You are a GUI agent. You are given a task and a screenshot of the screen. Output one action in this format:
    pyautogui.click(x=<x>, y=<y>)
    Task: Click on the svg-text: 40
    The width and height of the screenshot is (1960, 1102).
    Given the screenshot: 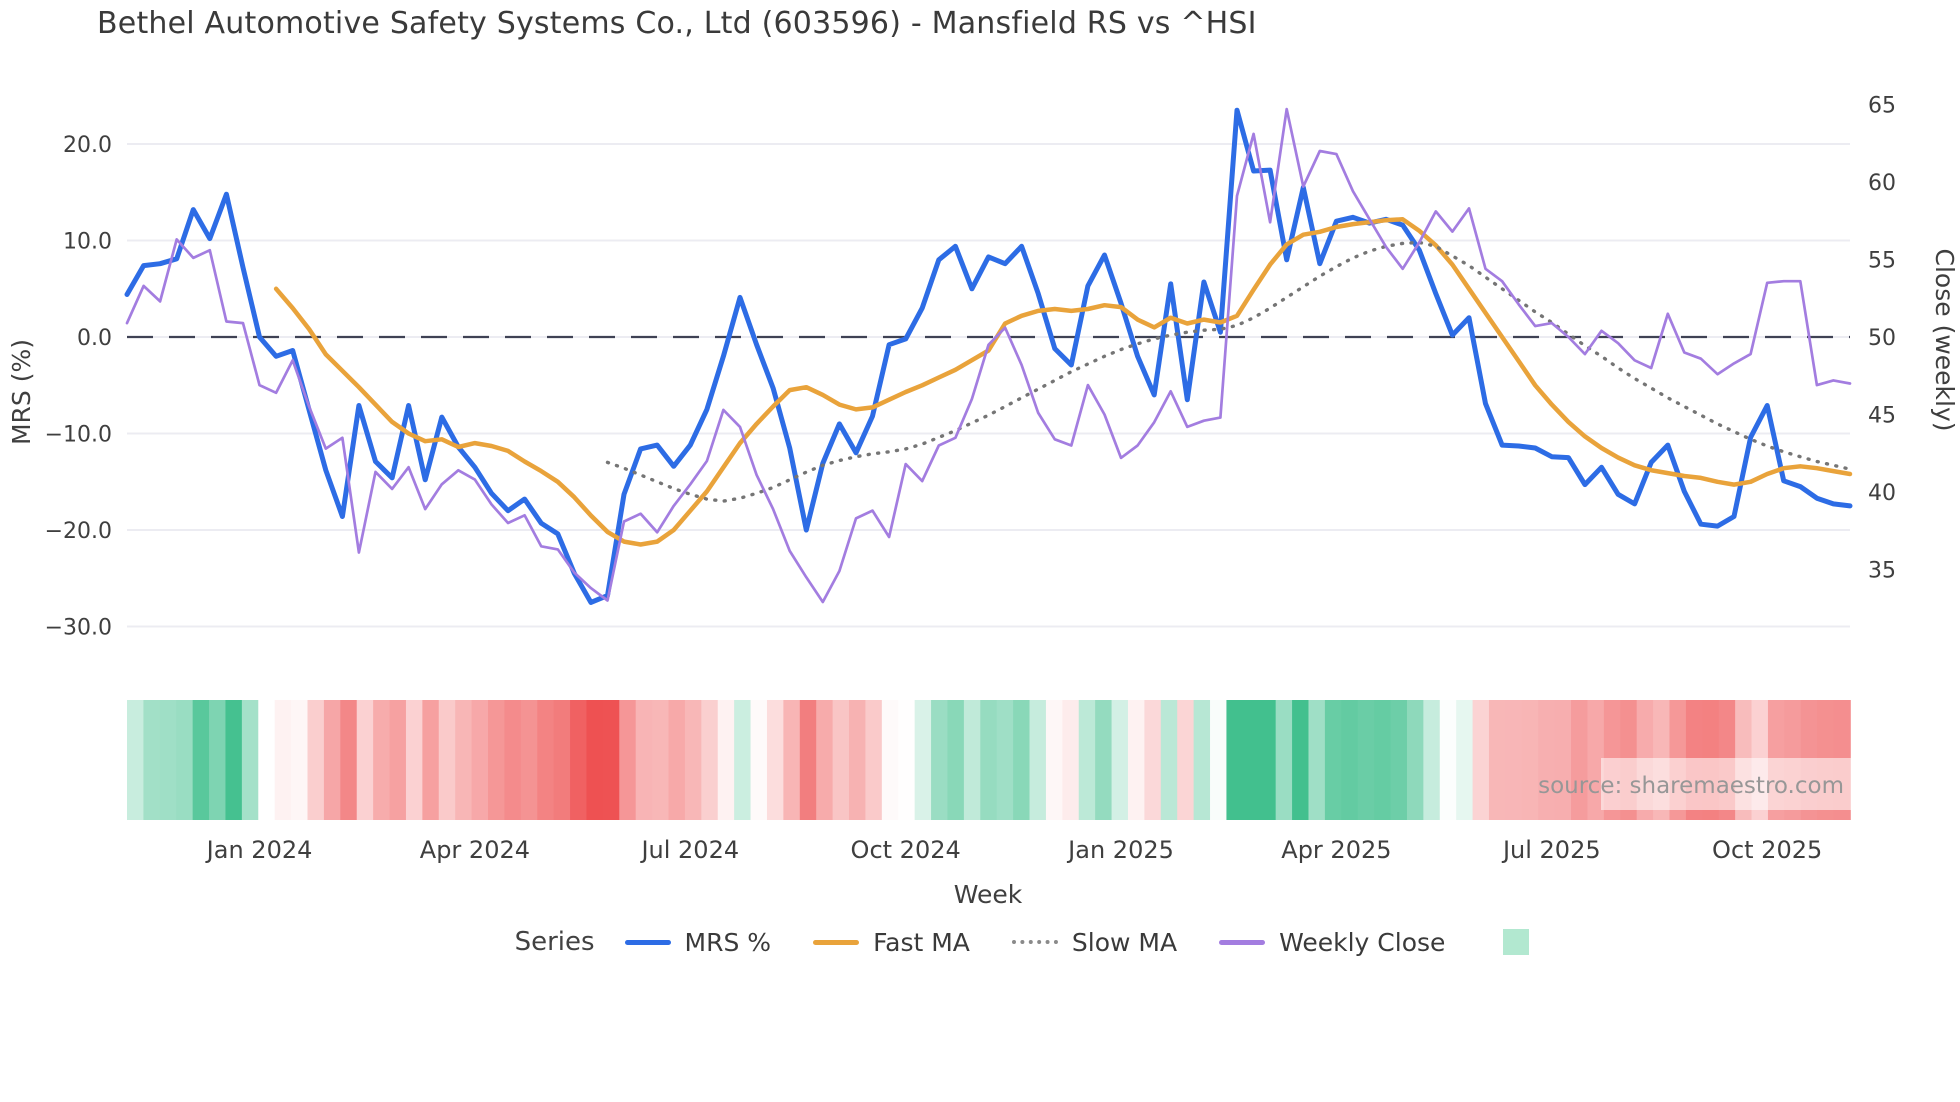 What is the action you would take?
    pyautogui.click(x=1882, y=493)
    